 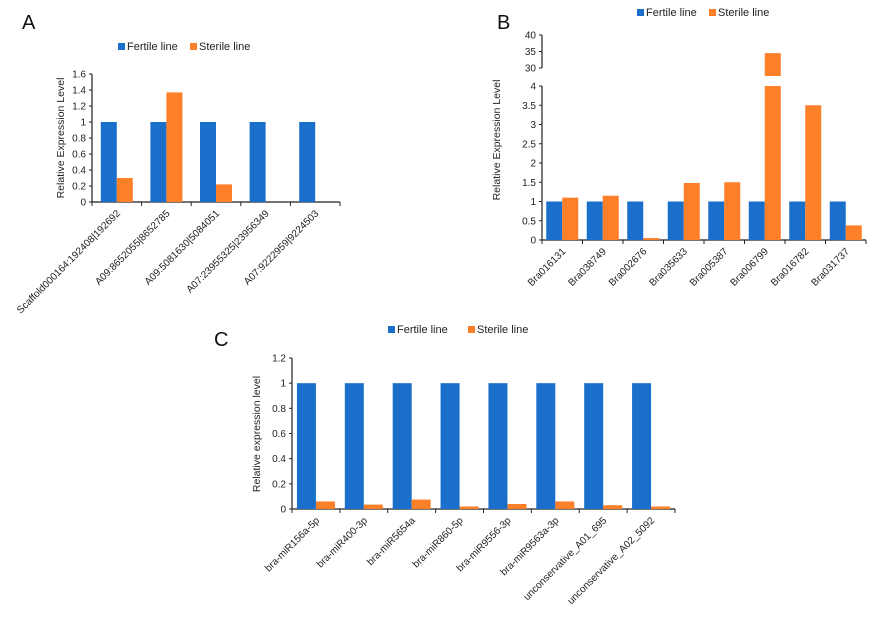 I want to click on x-tick-label: bra-miR400-3p, so click(x=342, y=542).